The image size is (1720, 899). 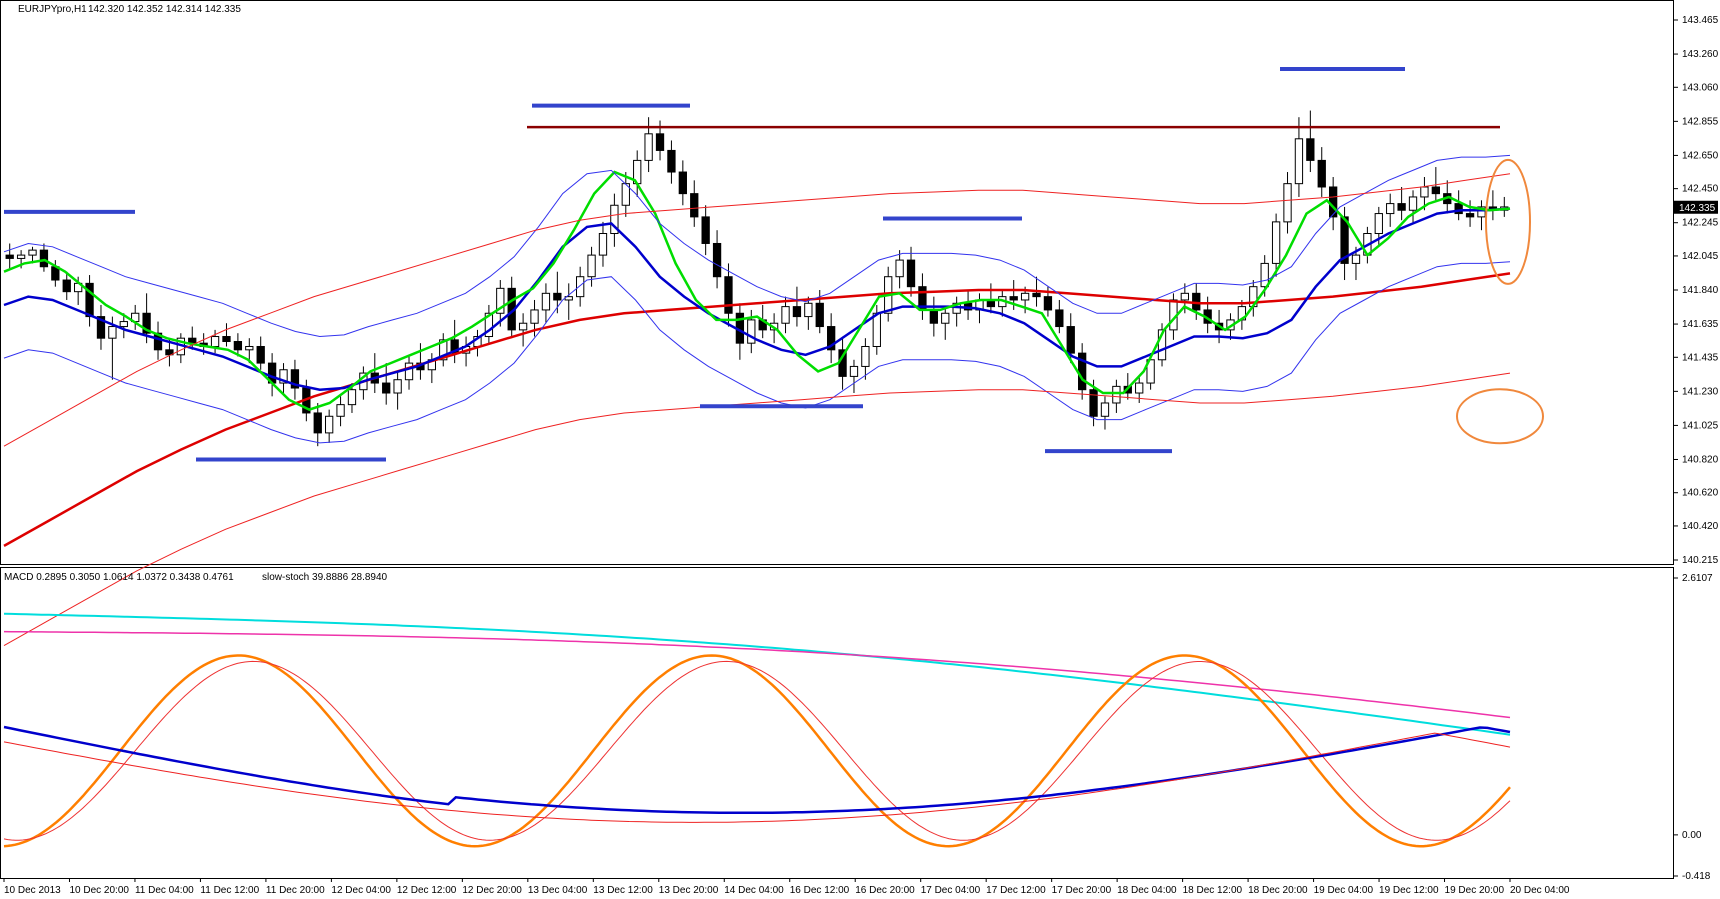 I want to click on time-tick-label: 16 Dec 20:00, so click(x=885, y=890).